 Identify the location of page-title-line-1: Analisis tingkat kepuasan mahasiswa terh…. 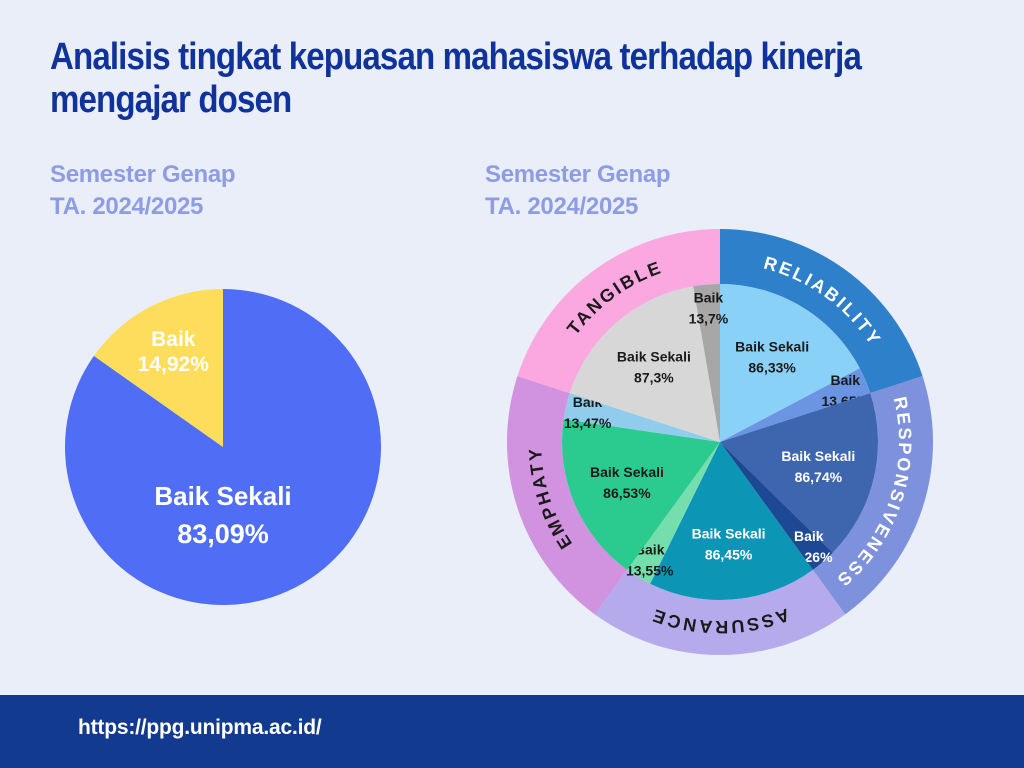
(456, 57).